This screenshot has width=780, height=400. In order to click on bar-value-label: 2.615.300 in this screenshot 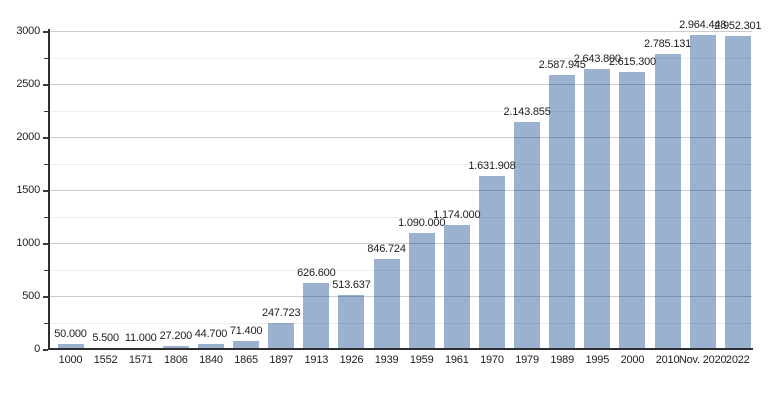, I will do `click(632, 61)`.